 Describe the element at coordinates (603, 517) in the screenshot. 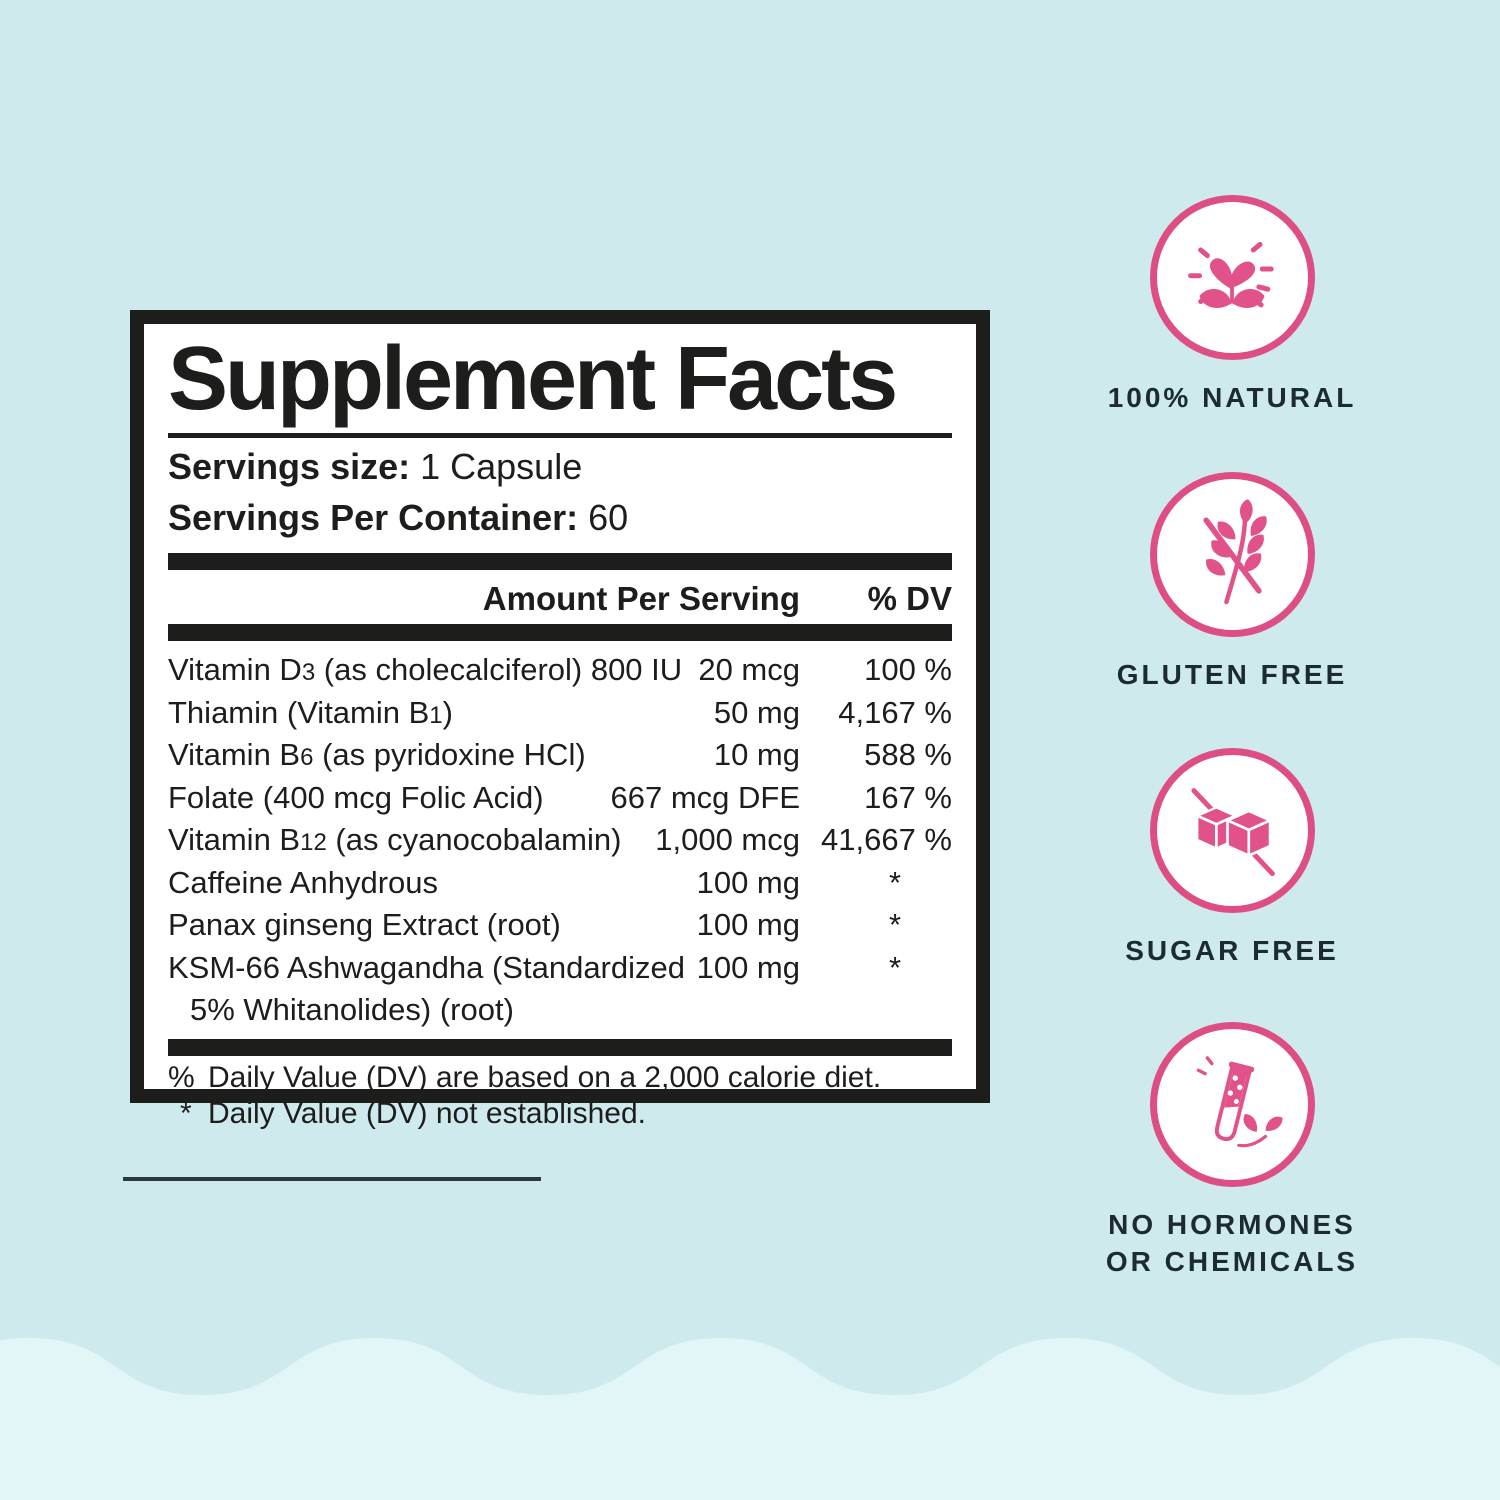

I see `servings-per-container-value: 60` at that location.